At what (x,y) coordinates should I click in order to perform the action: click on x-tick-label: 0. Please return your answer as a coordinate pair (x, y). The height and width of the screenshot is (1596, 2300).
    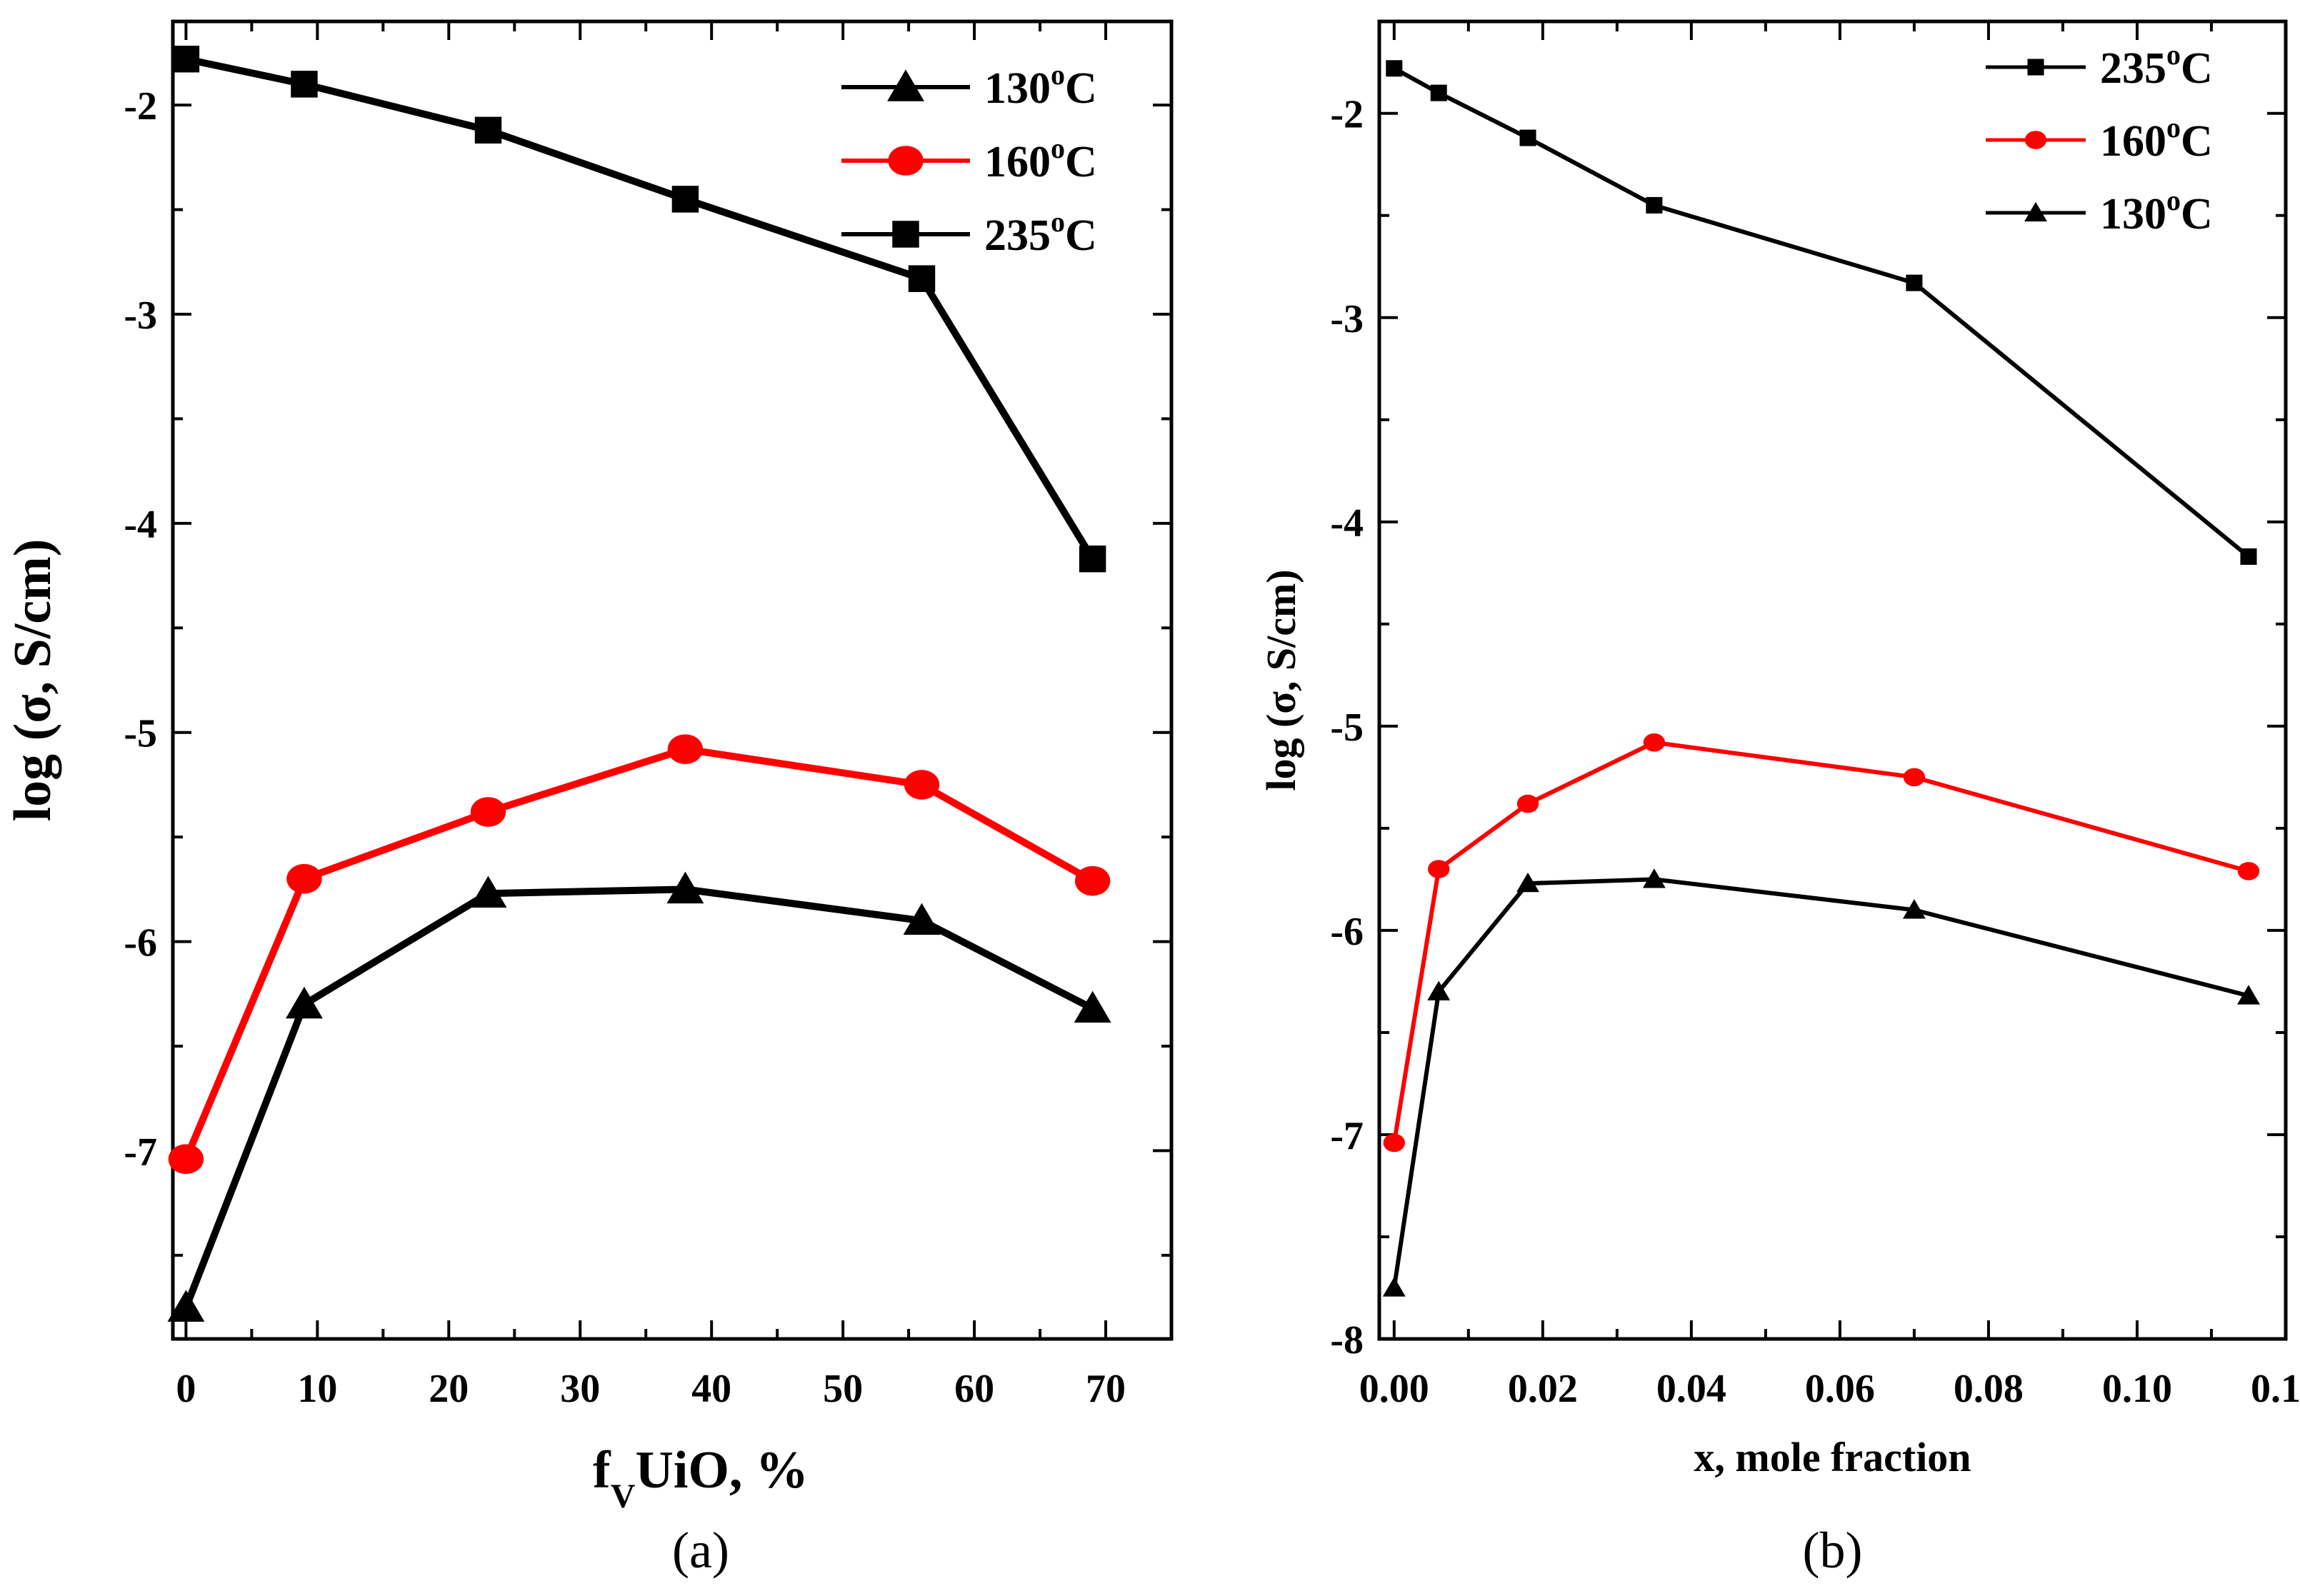
    Looking at the image, I should click on (186, 1389).